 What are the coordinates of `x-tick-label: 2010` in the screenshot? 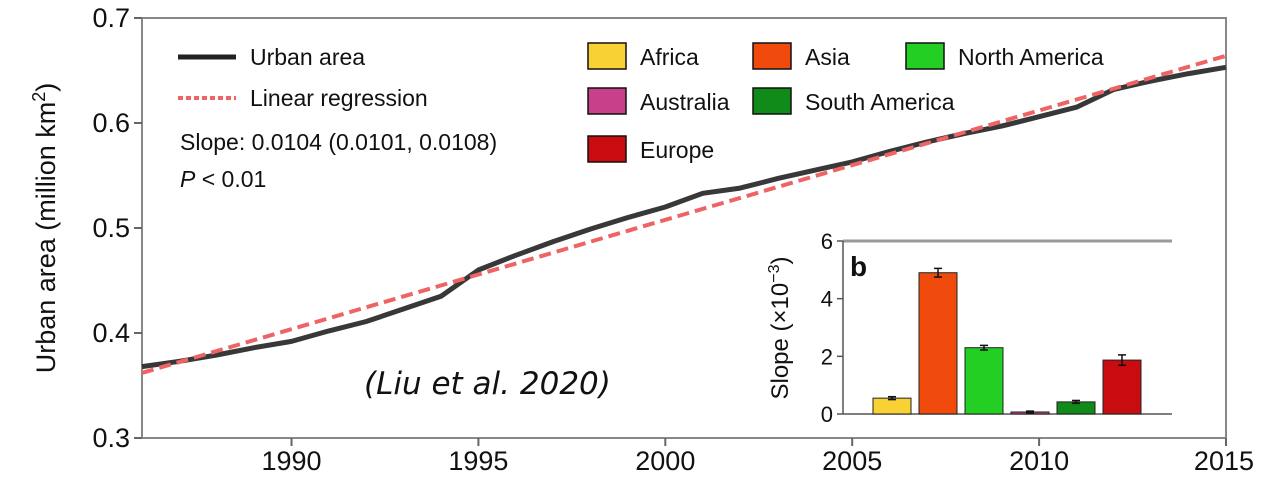 It's located at (1039, 461).